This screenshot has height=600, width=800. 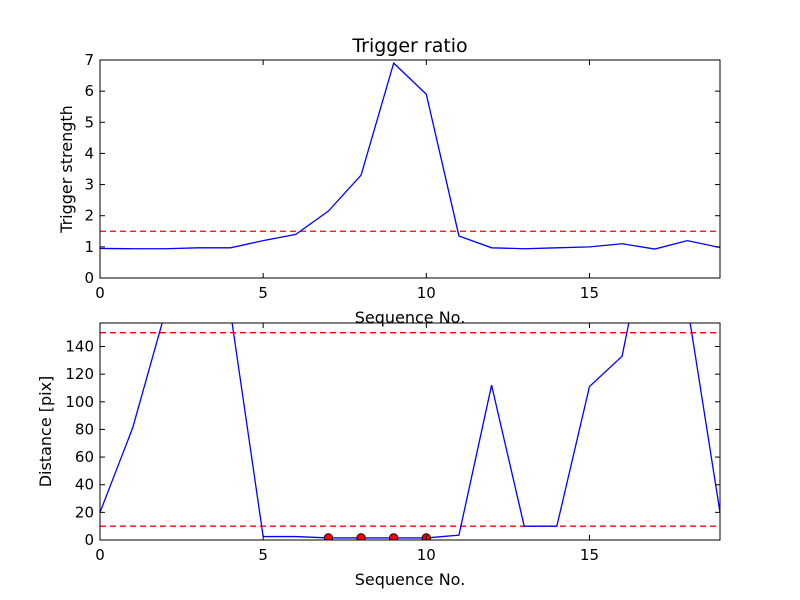 What do you see at coordinates (89, 122) in the screenshot?
I see `y-tick-label: 5` at bounding box center [89, 122].